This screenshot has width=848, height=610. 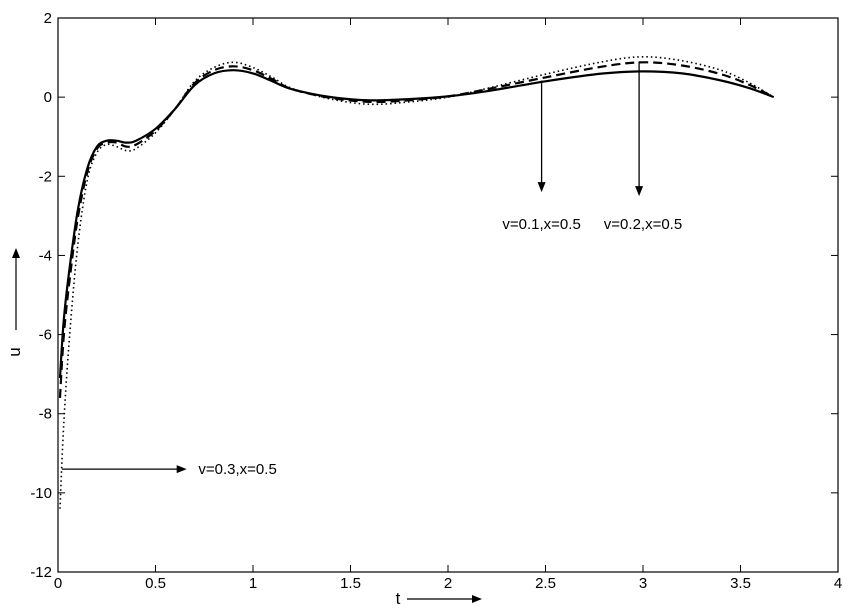 I want to click on x-axis-label: t, so click(x=398, y=598).